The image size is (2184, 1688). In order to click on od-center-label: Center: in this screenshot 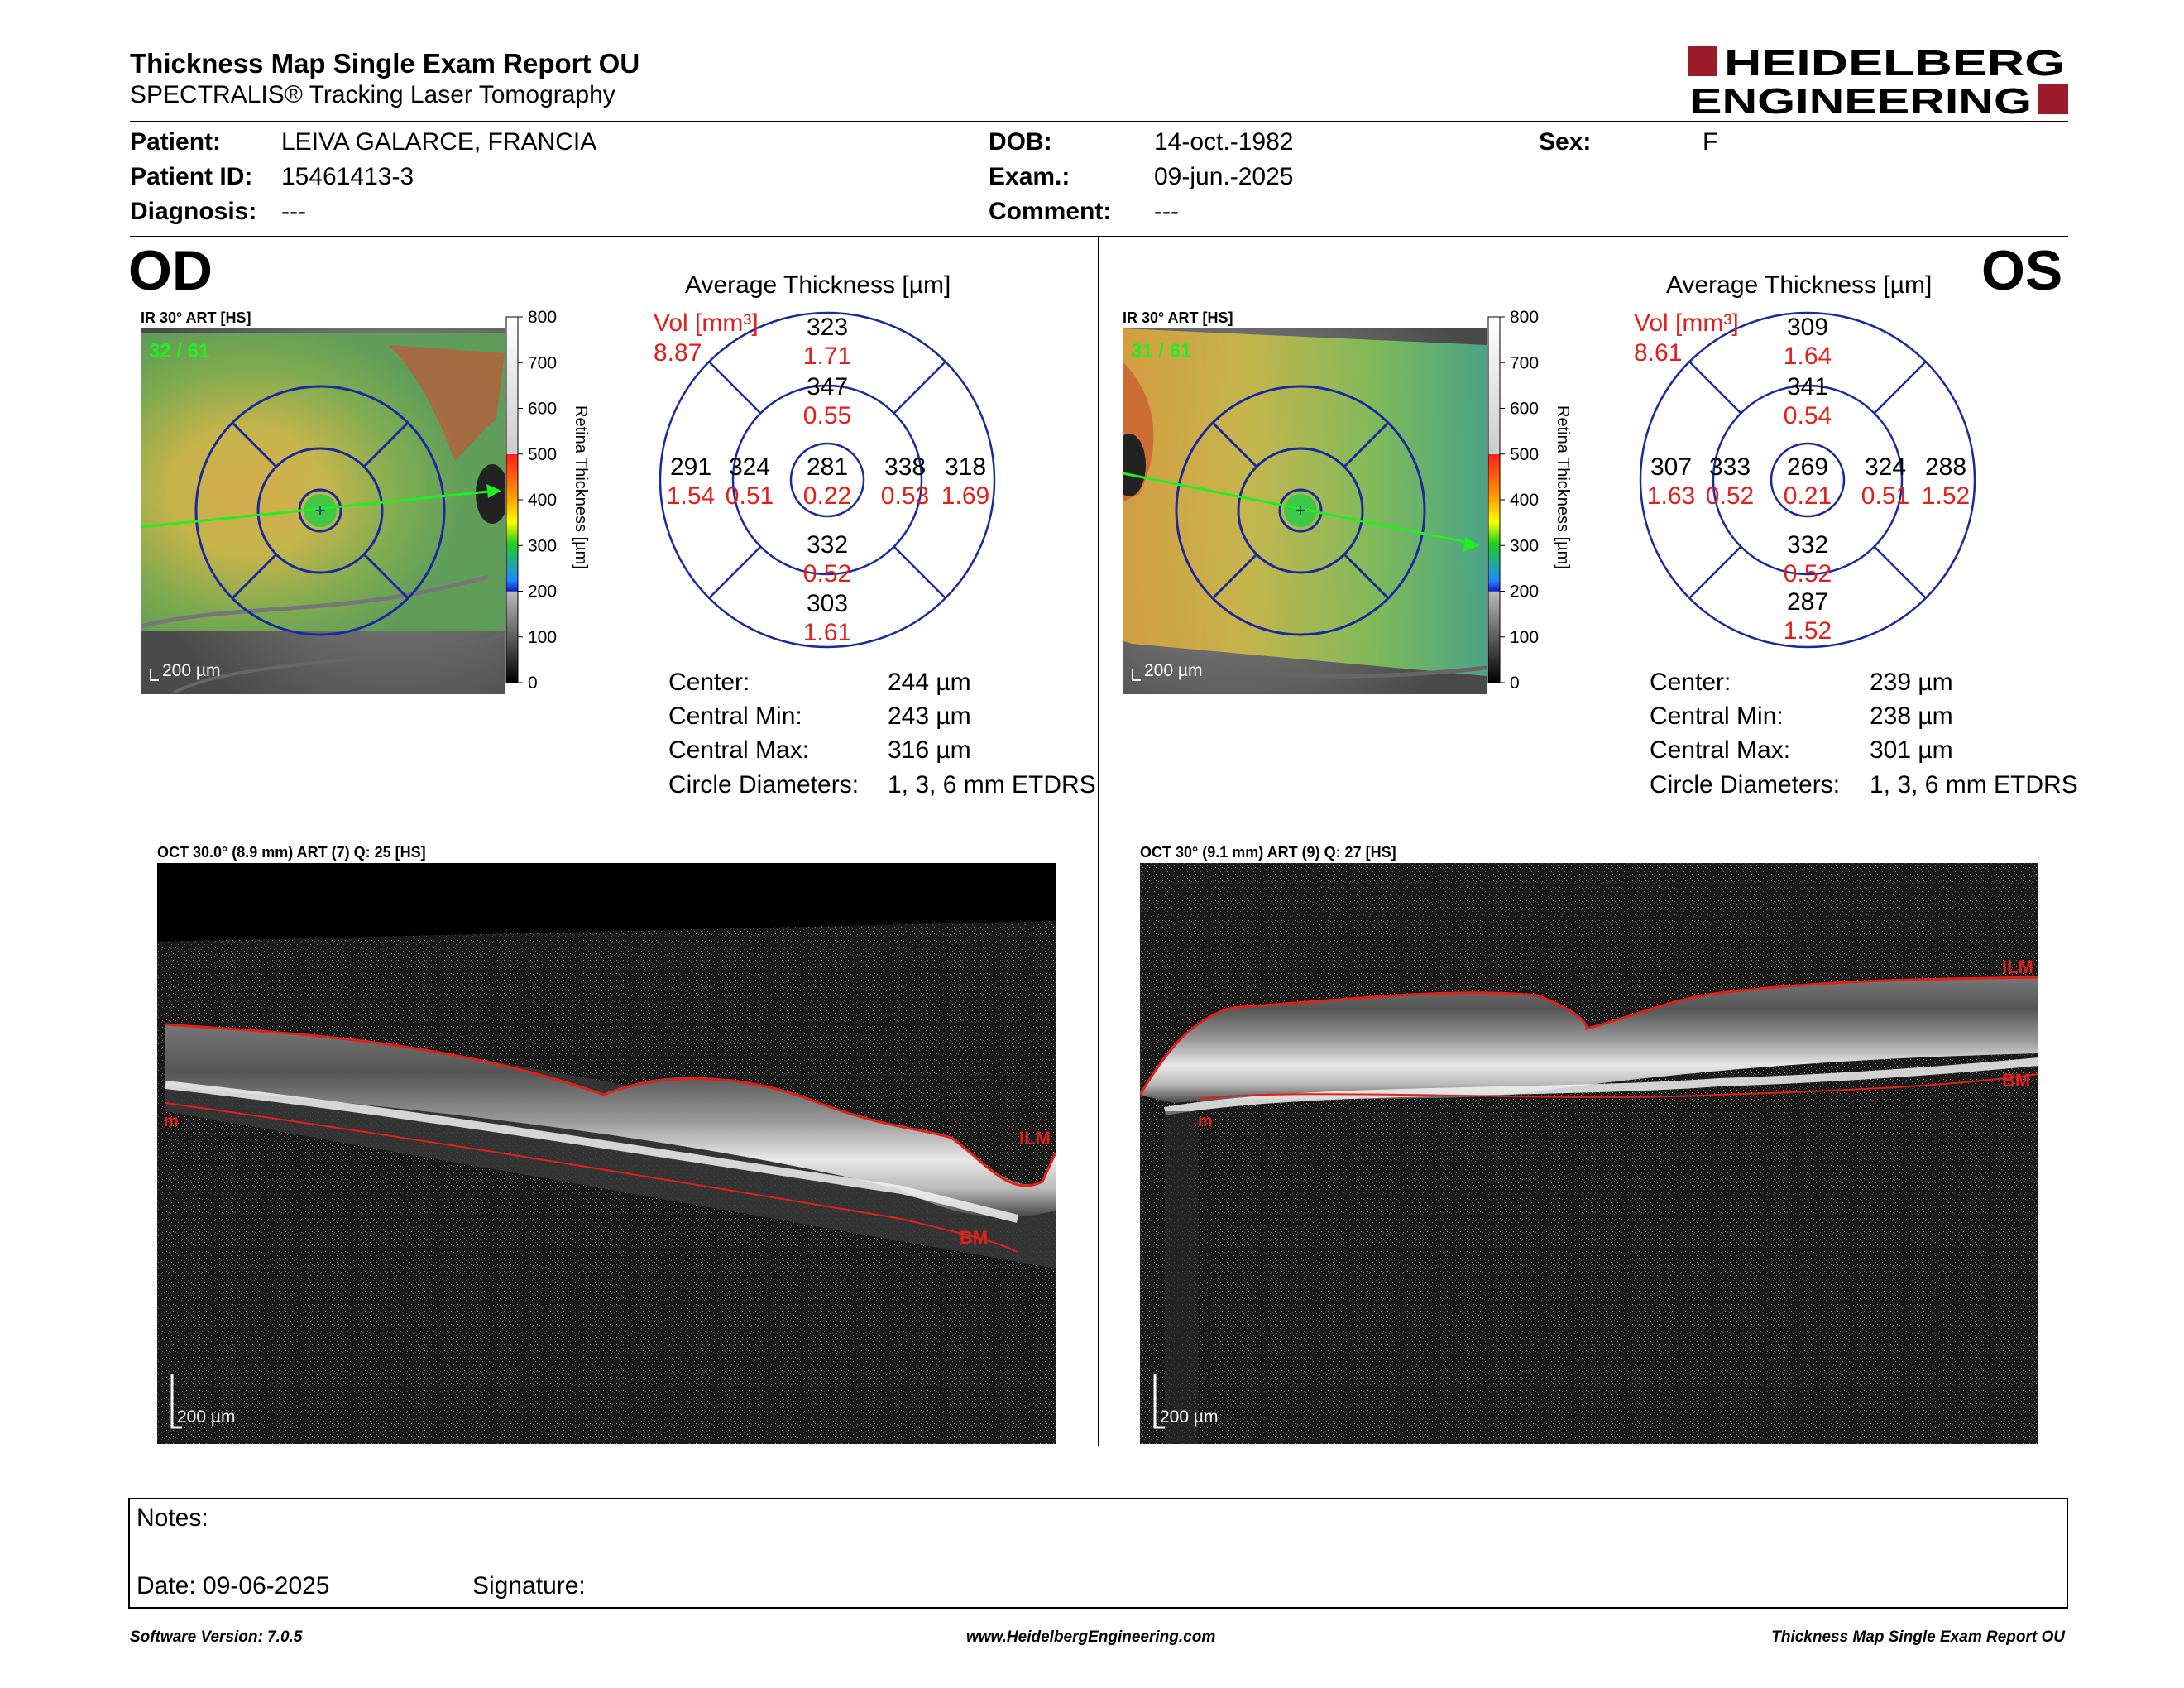, I will do `click(709, 682)`.